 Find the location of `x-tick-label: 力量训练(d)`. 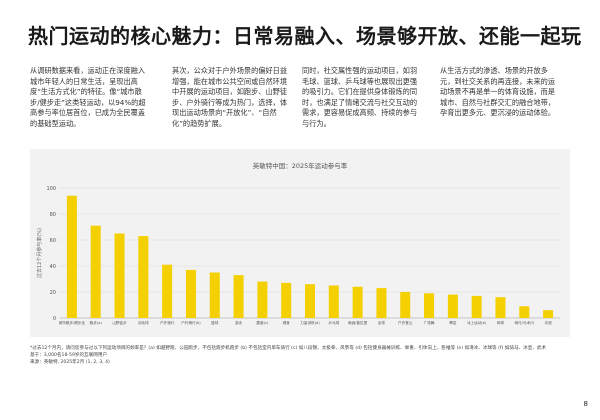

x-tick-label: 力量训练(d) is located at coordinates (310, 322).